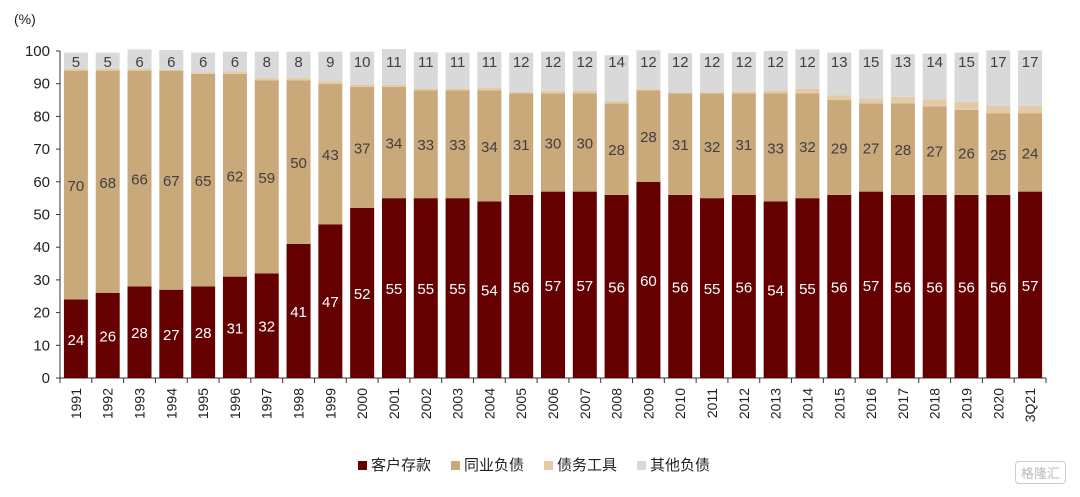 Image resolution: width=1080 pixels, height=497 pixels. What do you see at coordinates (521, 403) in the screenshot?
I see `x-tick-label: 2005` at bounding box center [521, 403].